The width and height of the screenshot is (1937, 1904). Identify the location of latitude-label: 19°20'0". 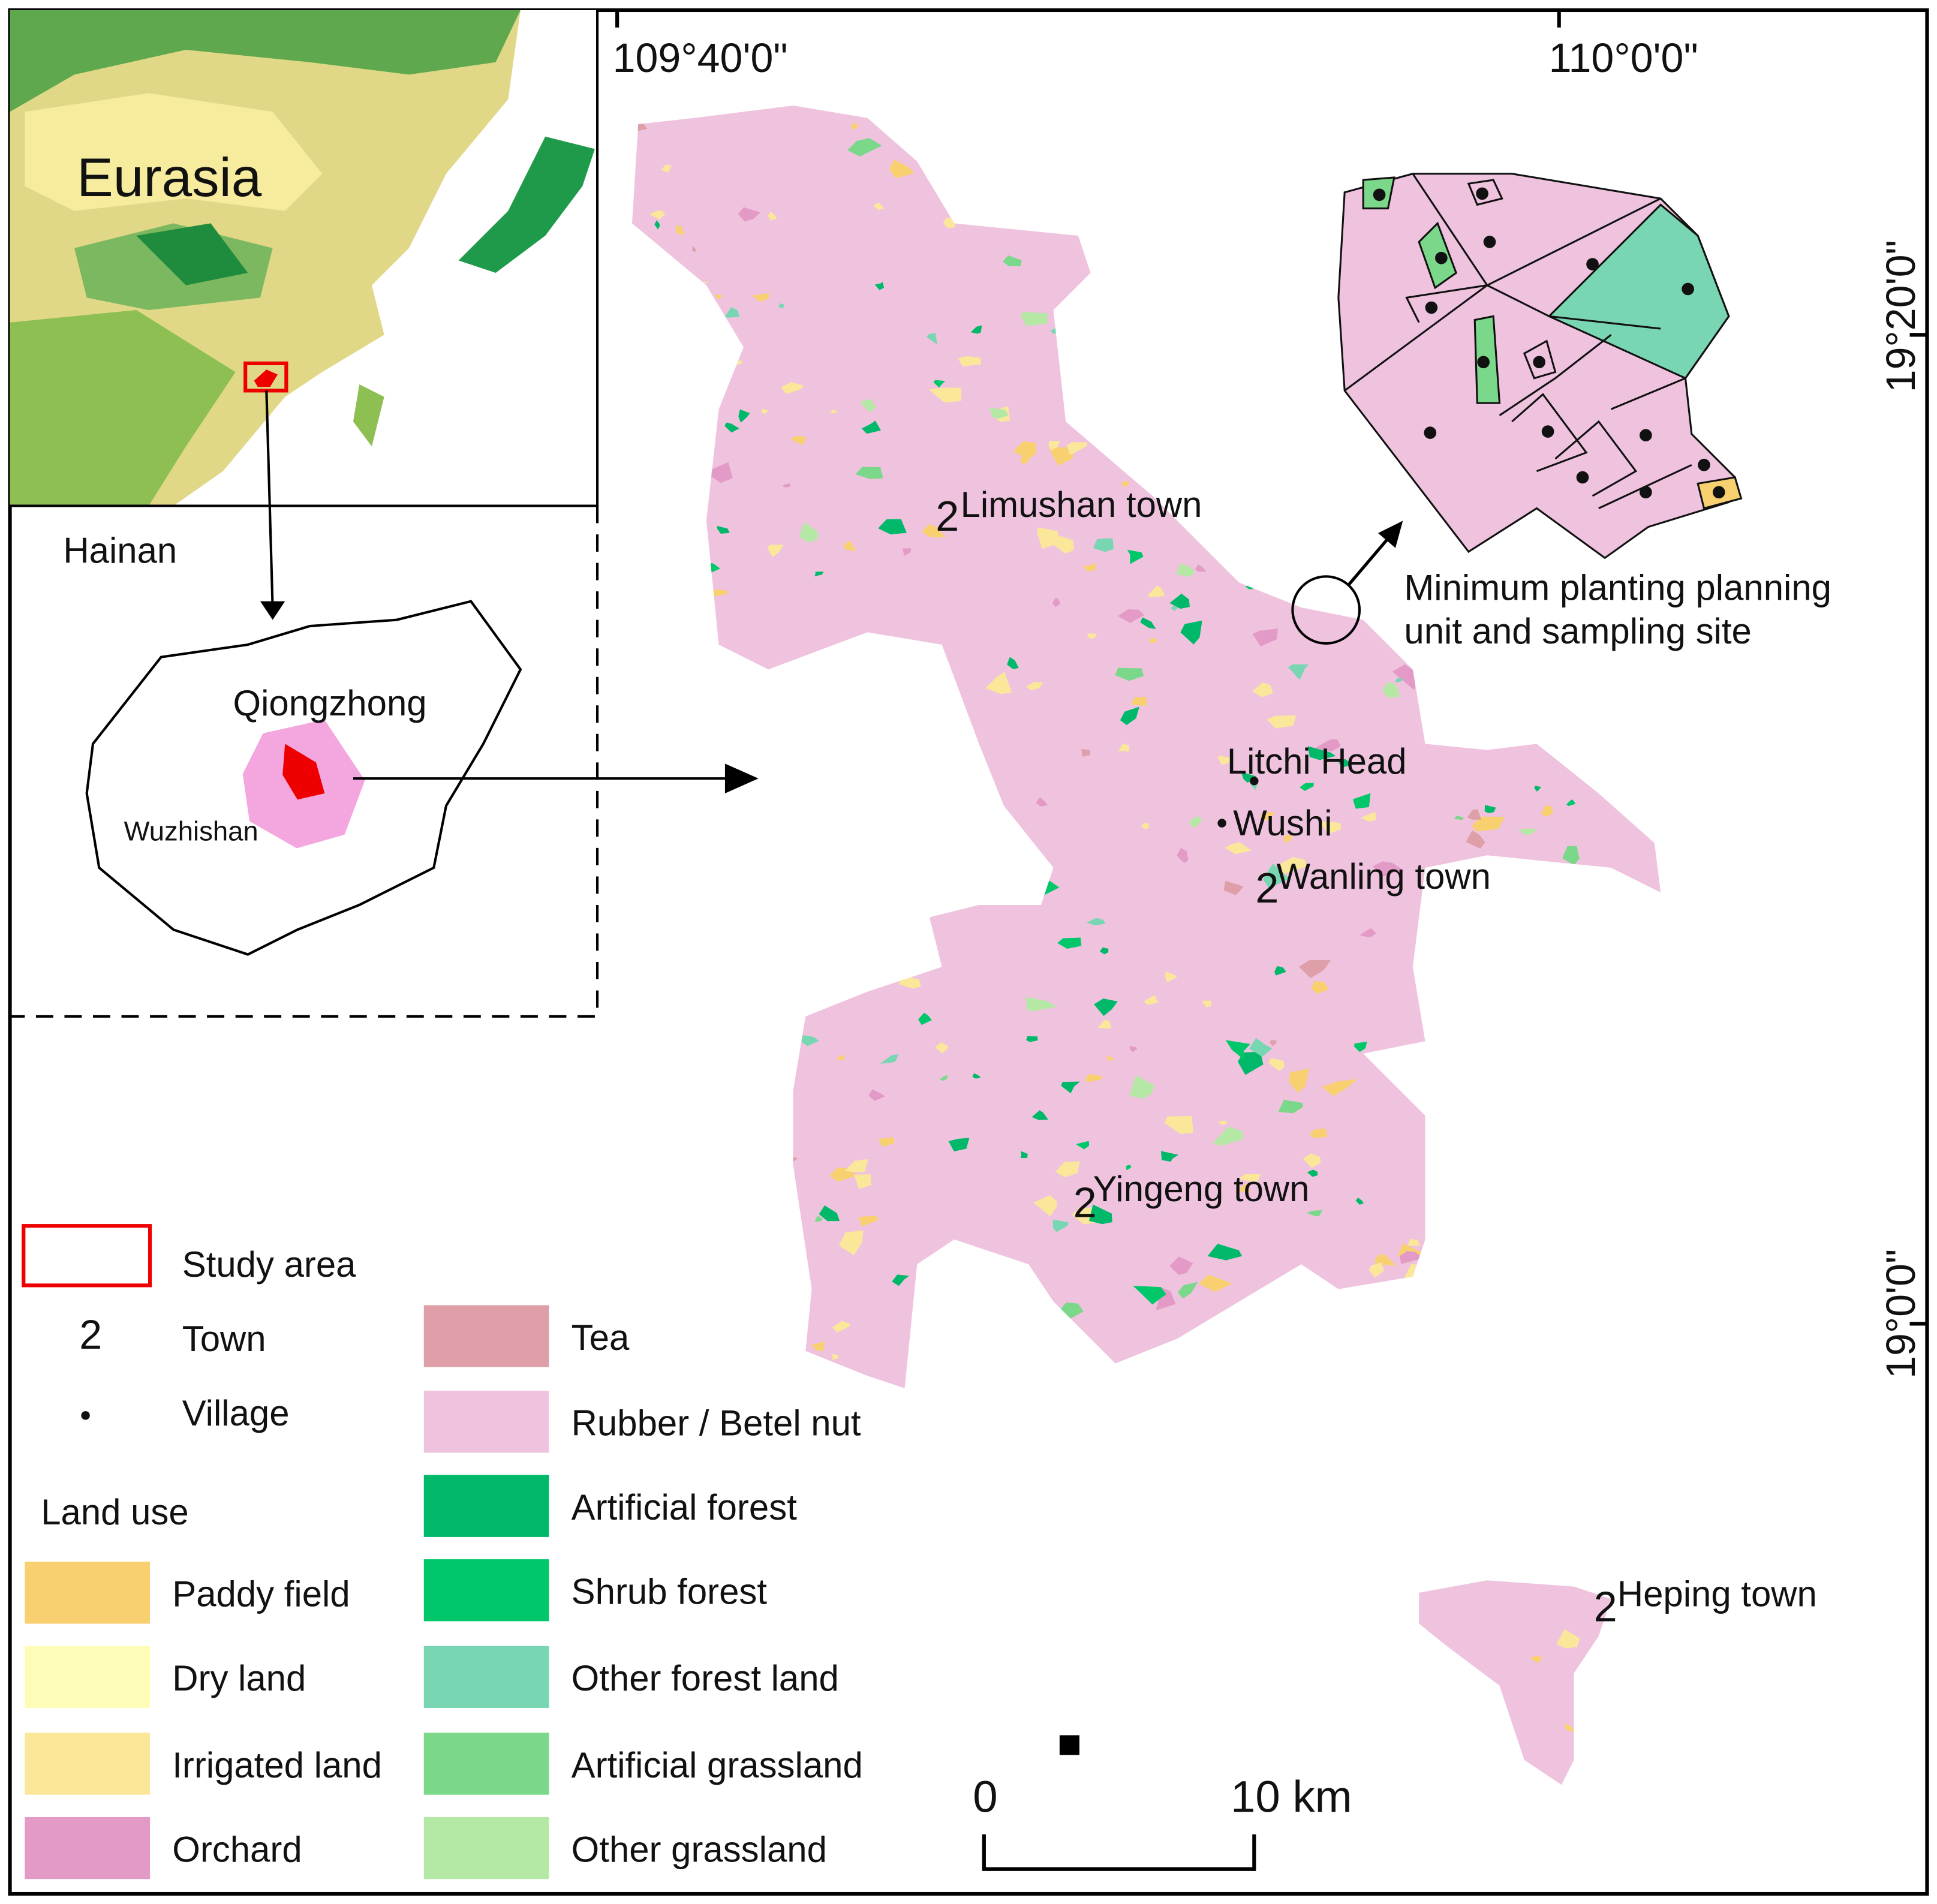
(1901, 316).